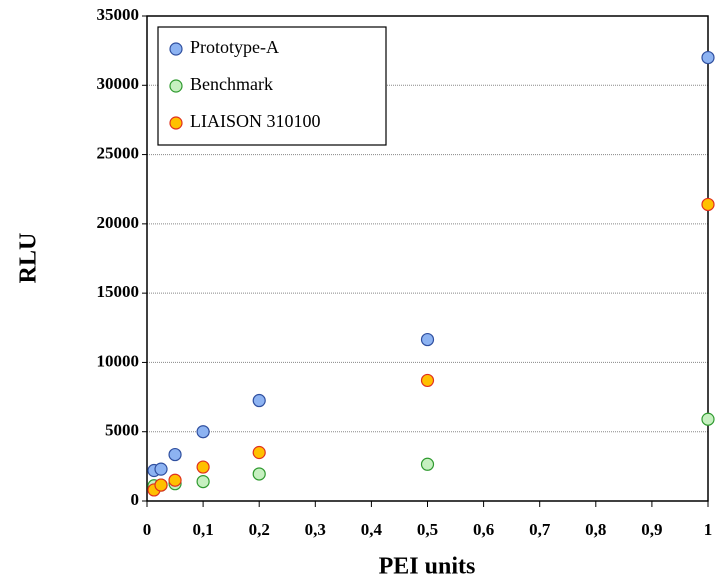  I want to click on y-tick-label: 10000, so click(118, 360).